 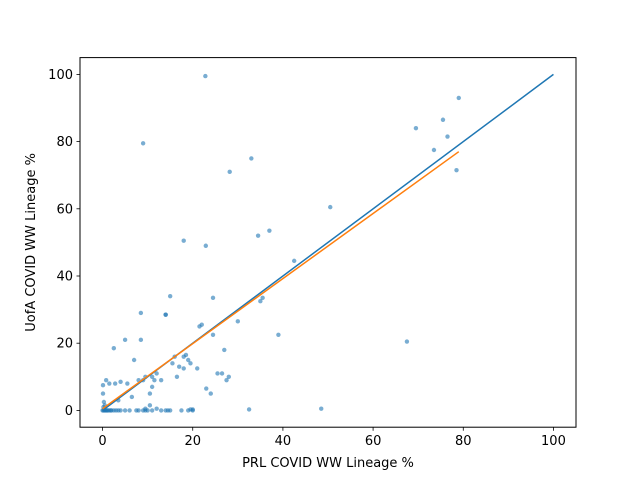 What do you see at coordinates (332, 438) in the screenshot?
I see `x-axis-ticks: 0 20 40 60 80 100` at bounding box center [332, 438].